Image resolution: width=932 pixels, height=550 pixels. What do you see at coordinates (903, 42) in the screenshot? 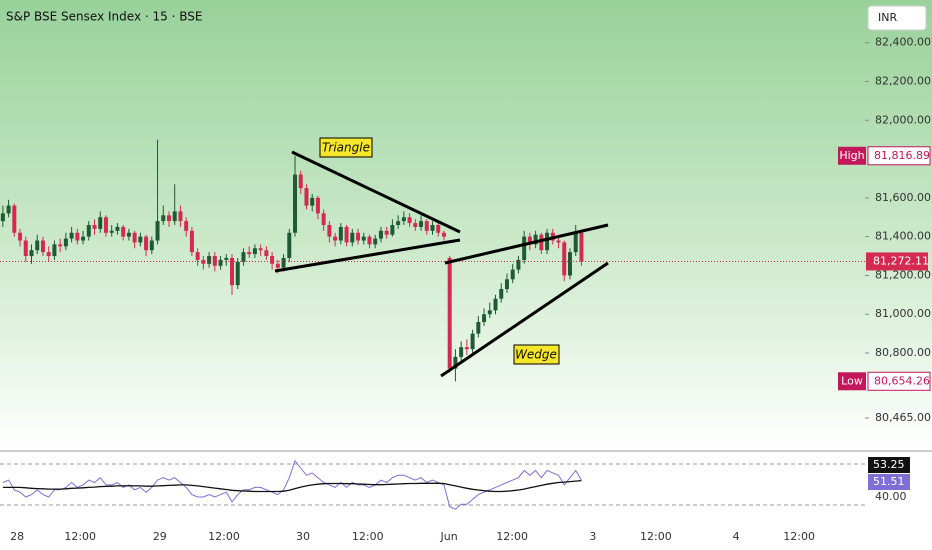
I see `y-tick-label: 82,400.00` at bounding box center [903, 42].